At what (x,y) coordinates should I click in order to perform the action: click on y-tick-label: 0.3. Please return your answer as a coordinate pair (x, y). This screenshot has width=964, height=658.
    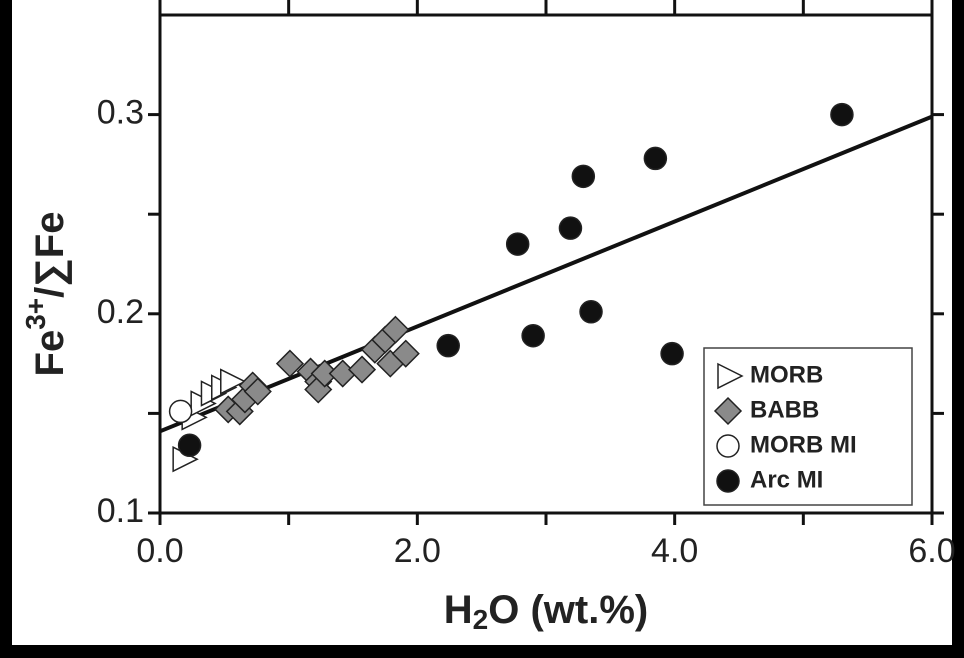
    Looking at the image, I should click on (120, 113).